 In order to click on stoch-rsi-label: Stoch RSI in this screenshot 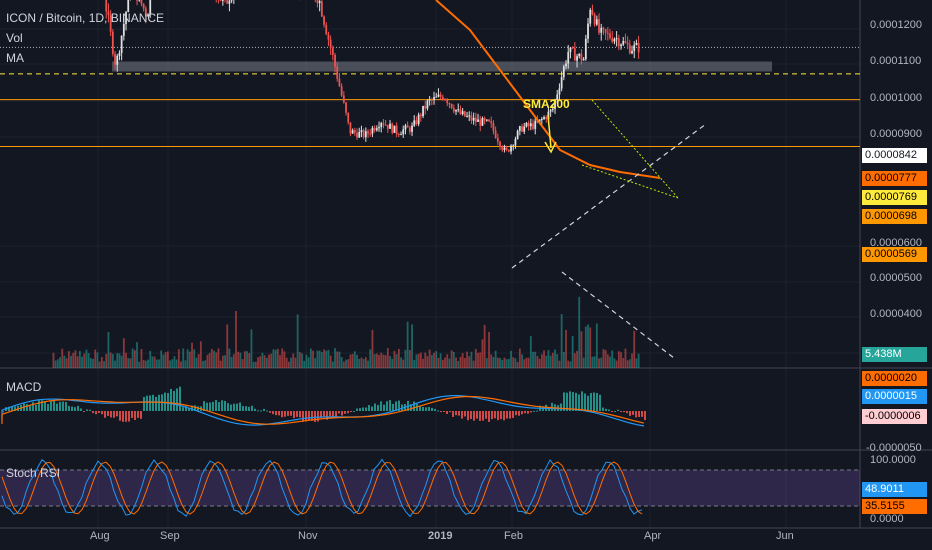, I will do `click(33, 473)`.